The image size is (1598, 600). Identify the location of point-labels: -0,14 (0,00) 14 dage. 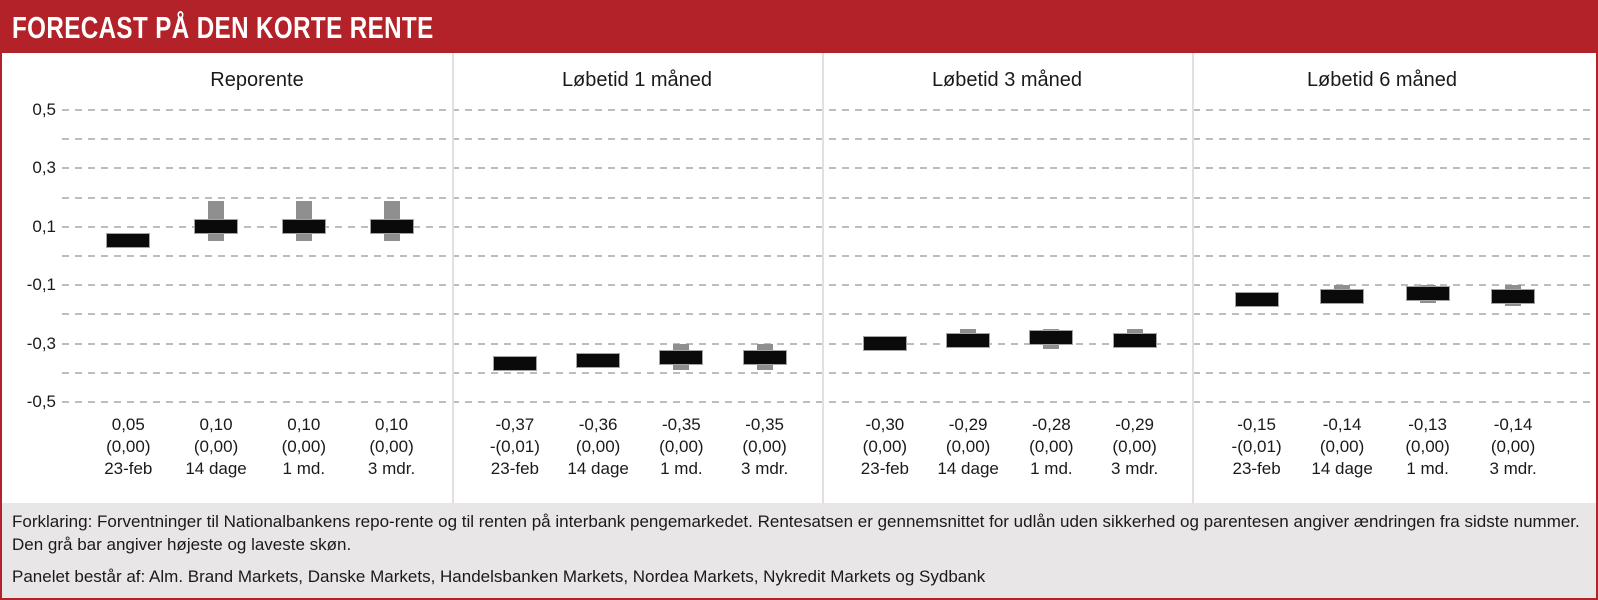
(1342, 447).